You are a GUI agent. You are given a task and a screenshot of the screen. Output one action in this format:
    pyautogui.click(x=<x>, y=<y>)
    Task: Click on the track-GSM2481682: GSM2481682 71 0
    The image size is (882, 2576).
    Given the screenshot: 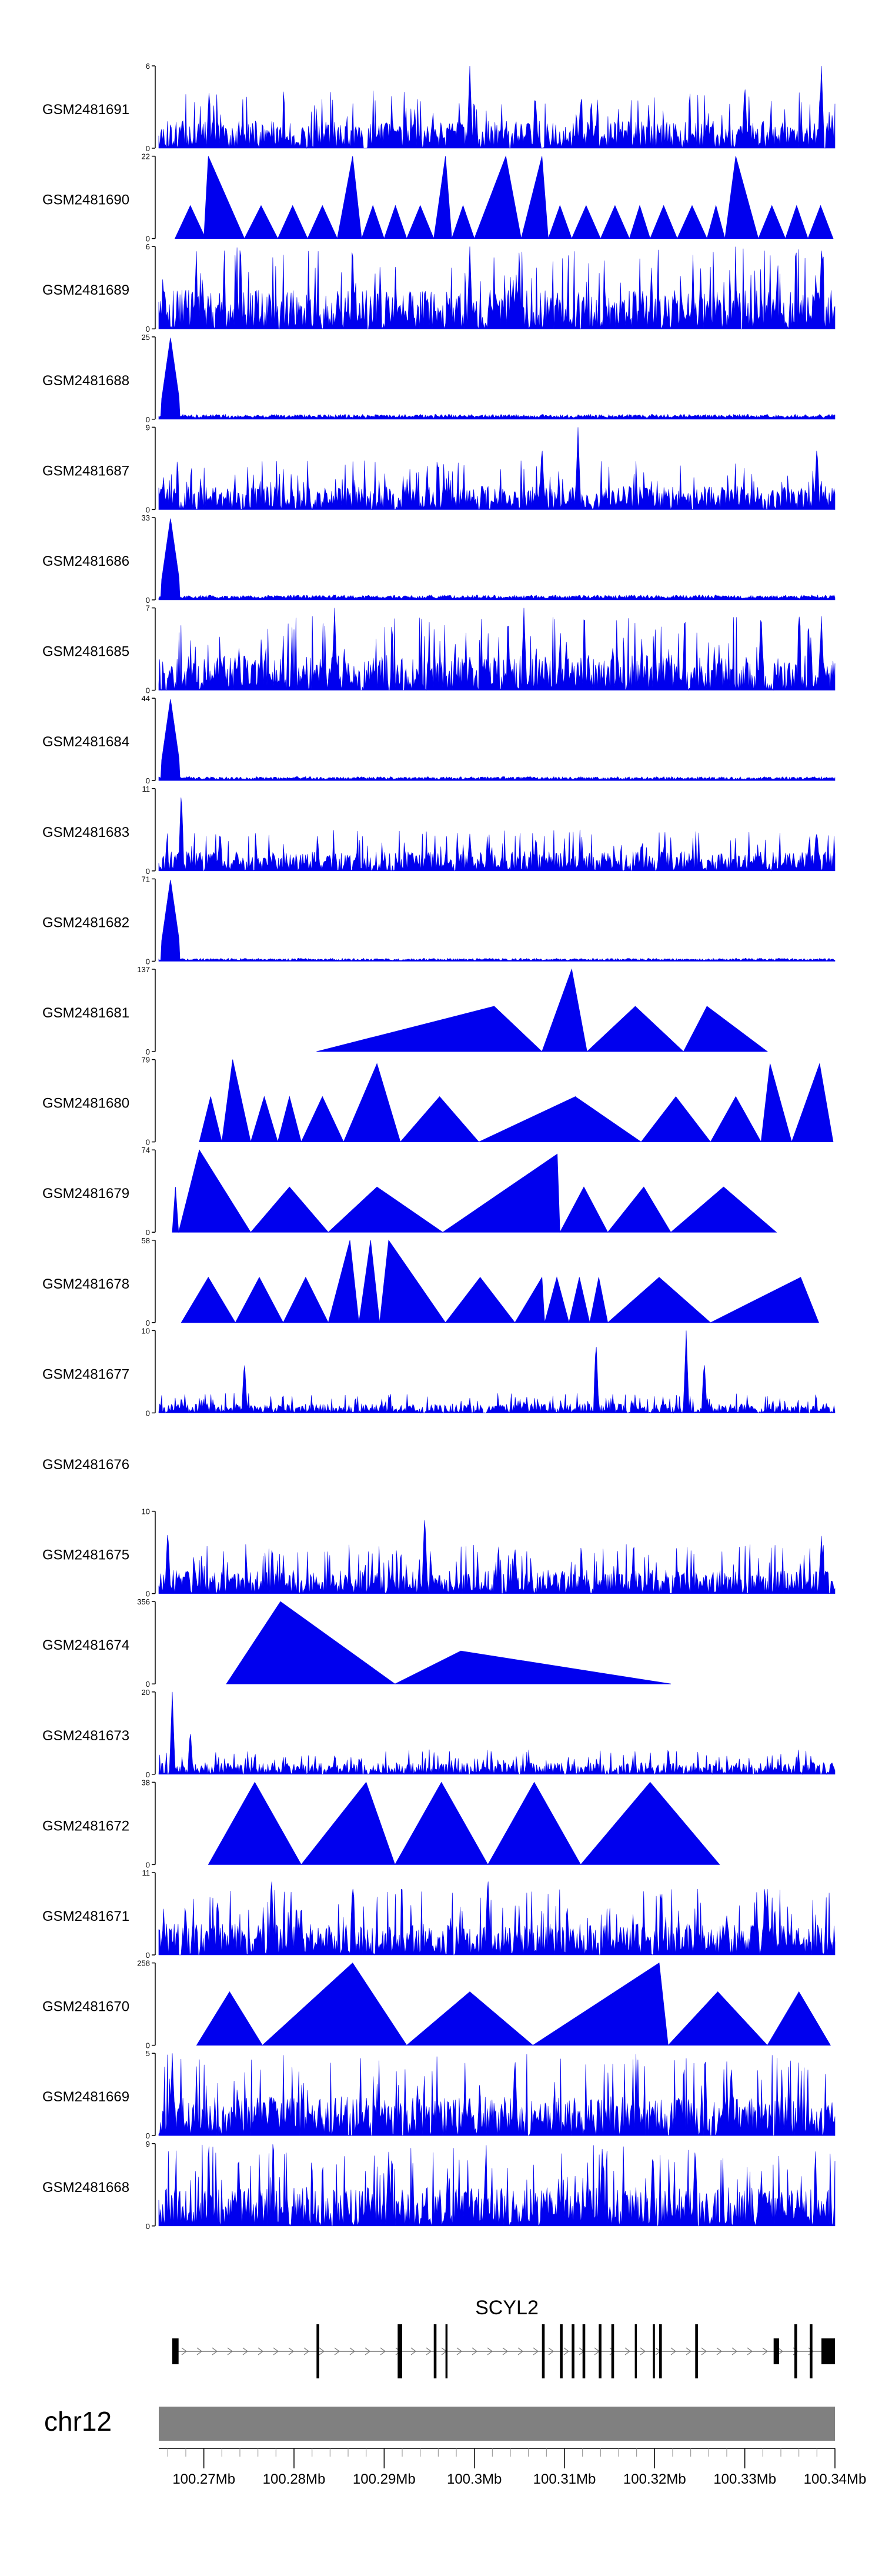 What is the action you would take?
    pyautogui.click(x=439, y=920)
    